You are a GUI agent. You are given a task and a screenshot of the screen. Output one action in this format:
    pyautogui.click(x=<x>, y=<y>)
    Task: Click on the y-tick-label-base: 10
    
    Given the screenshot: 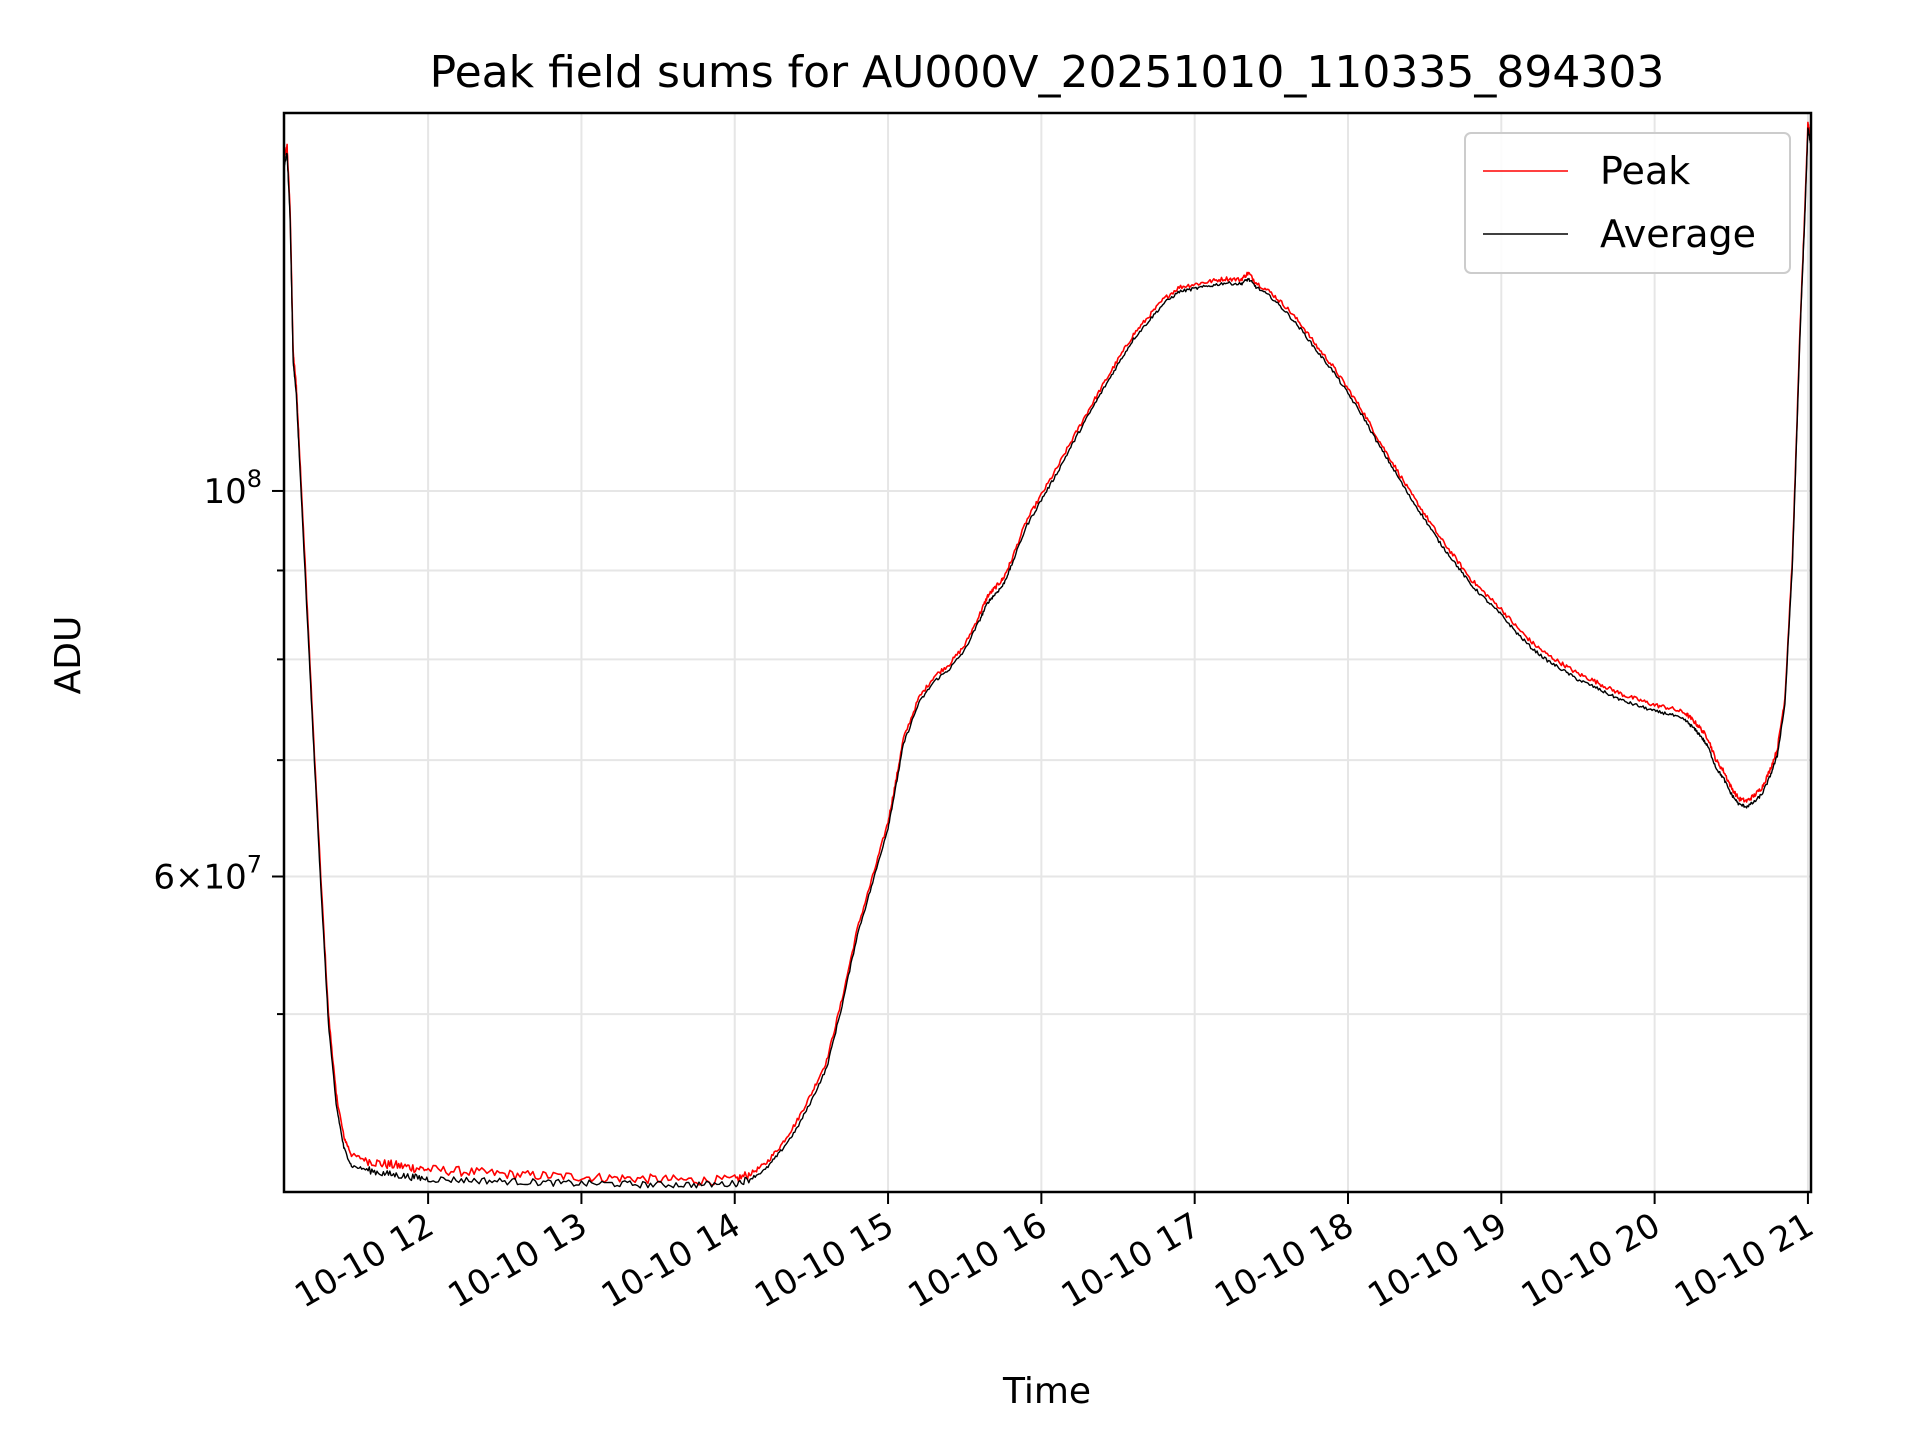 What is the action you would take?
    pyautogui.click(x=224, y=492)
    